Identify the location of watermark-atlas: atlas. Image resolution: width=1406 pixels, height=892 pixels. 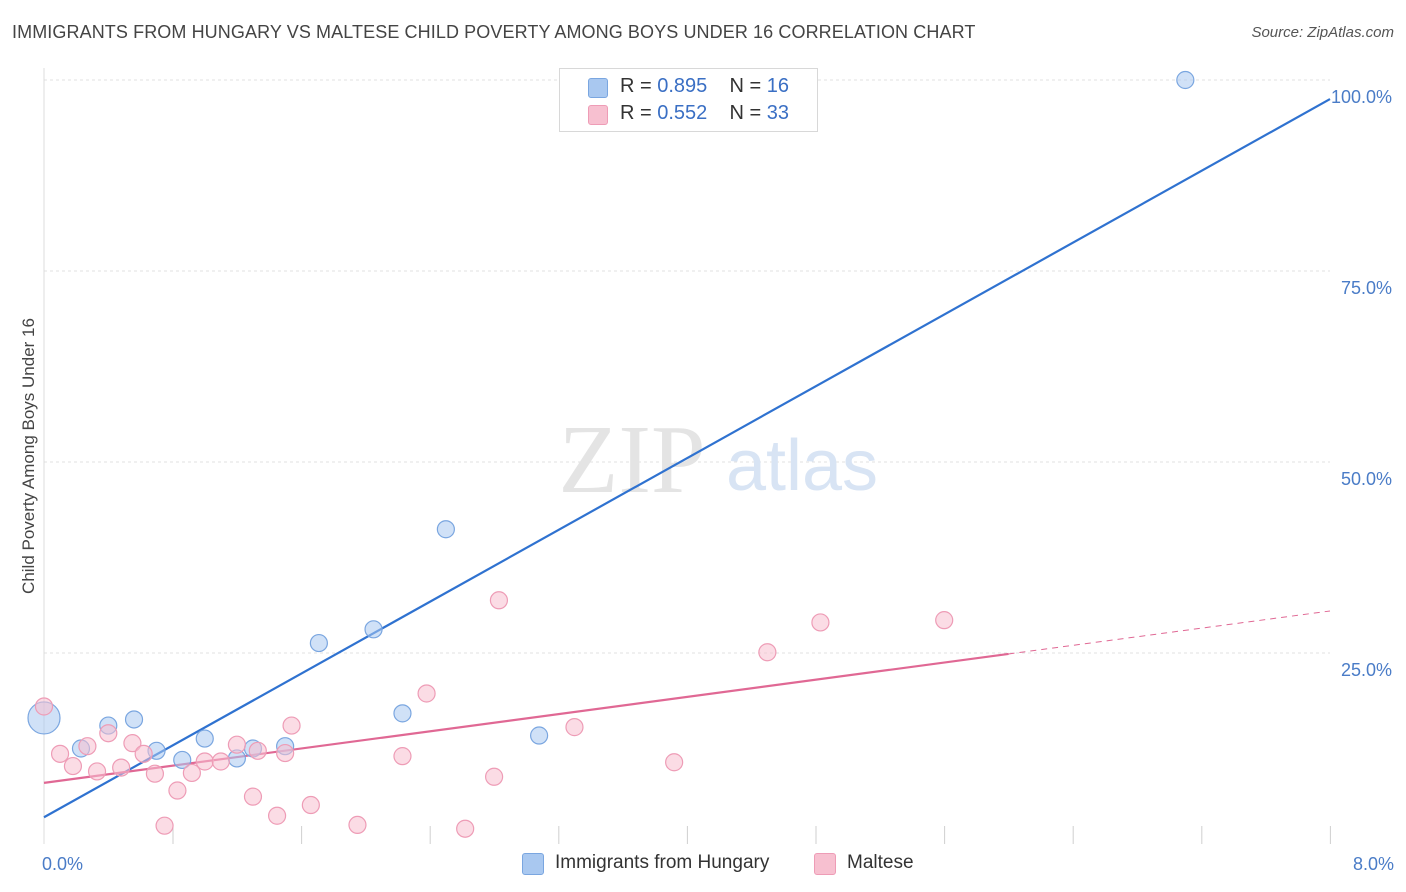
(802, 466).